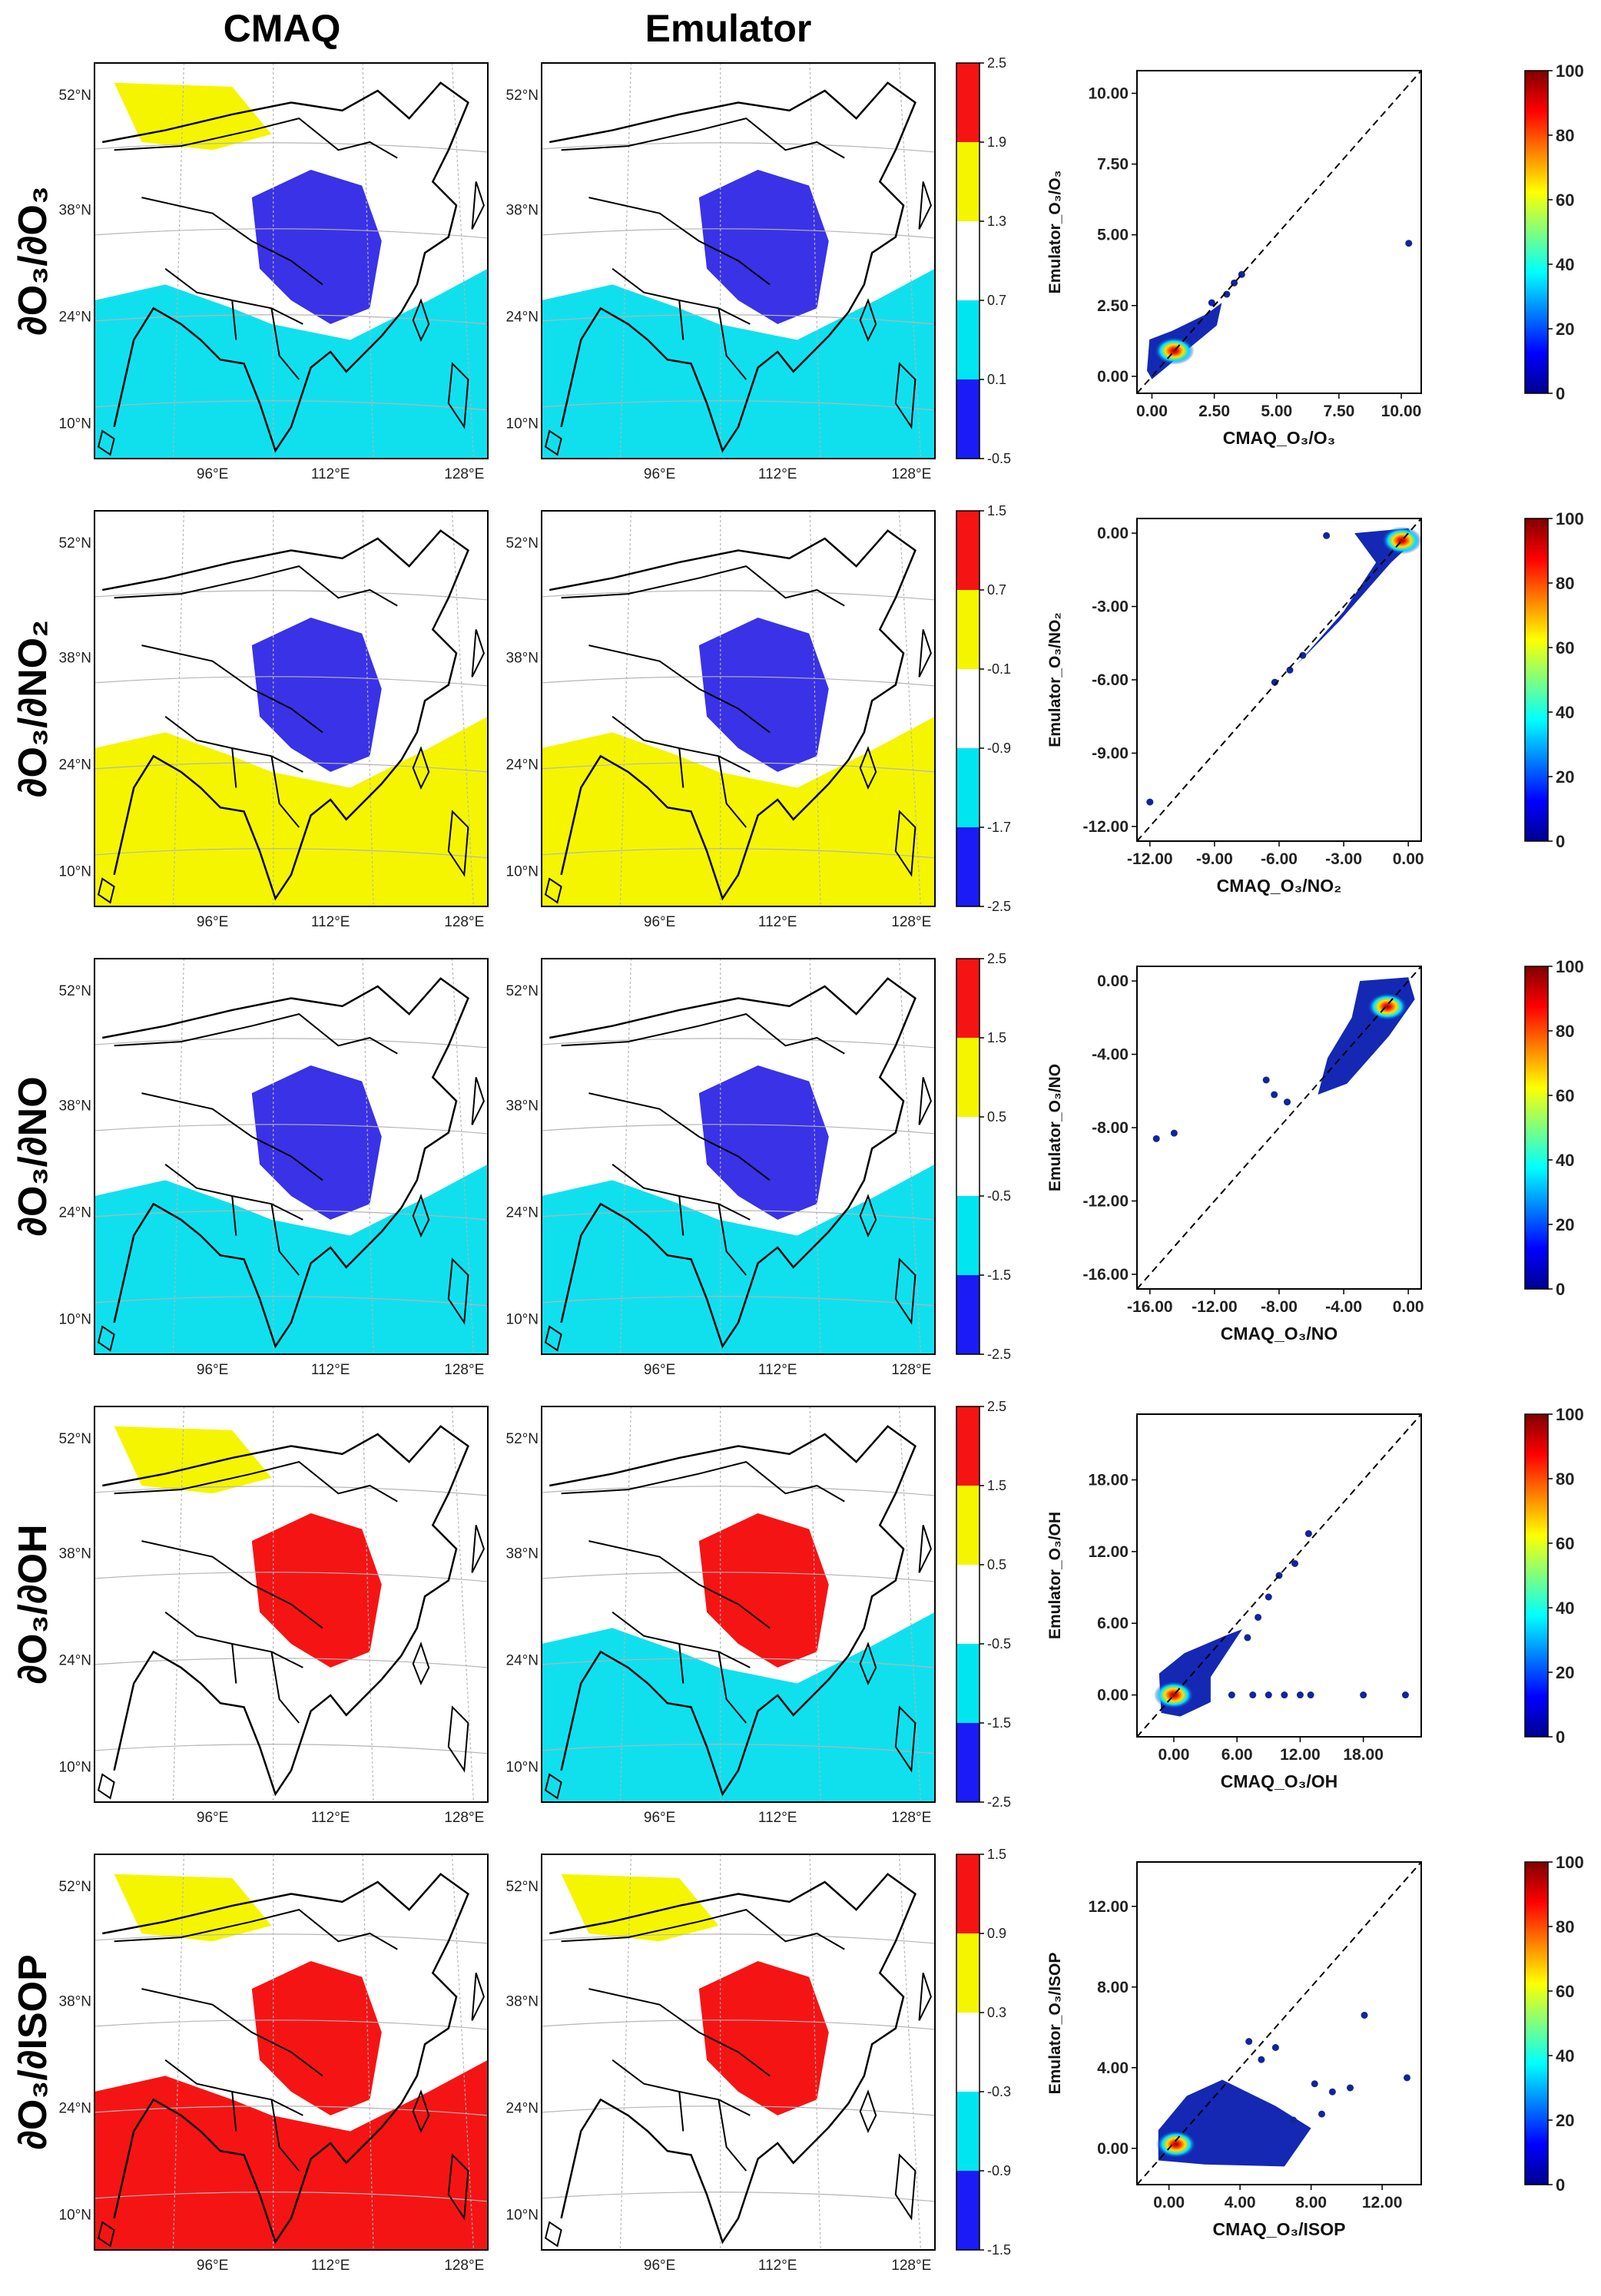 Image resolution: width=1601 pixels, height=2296 pixels. I want to click on y-tick-label: -16.00, so click(1105, 1275).